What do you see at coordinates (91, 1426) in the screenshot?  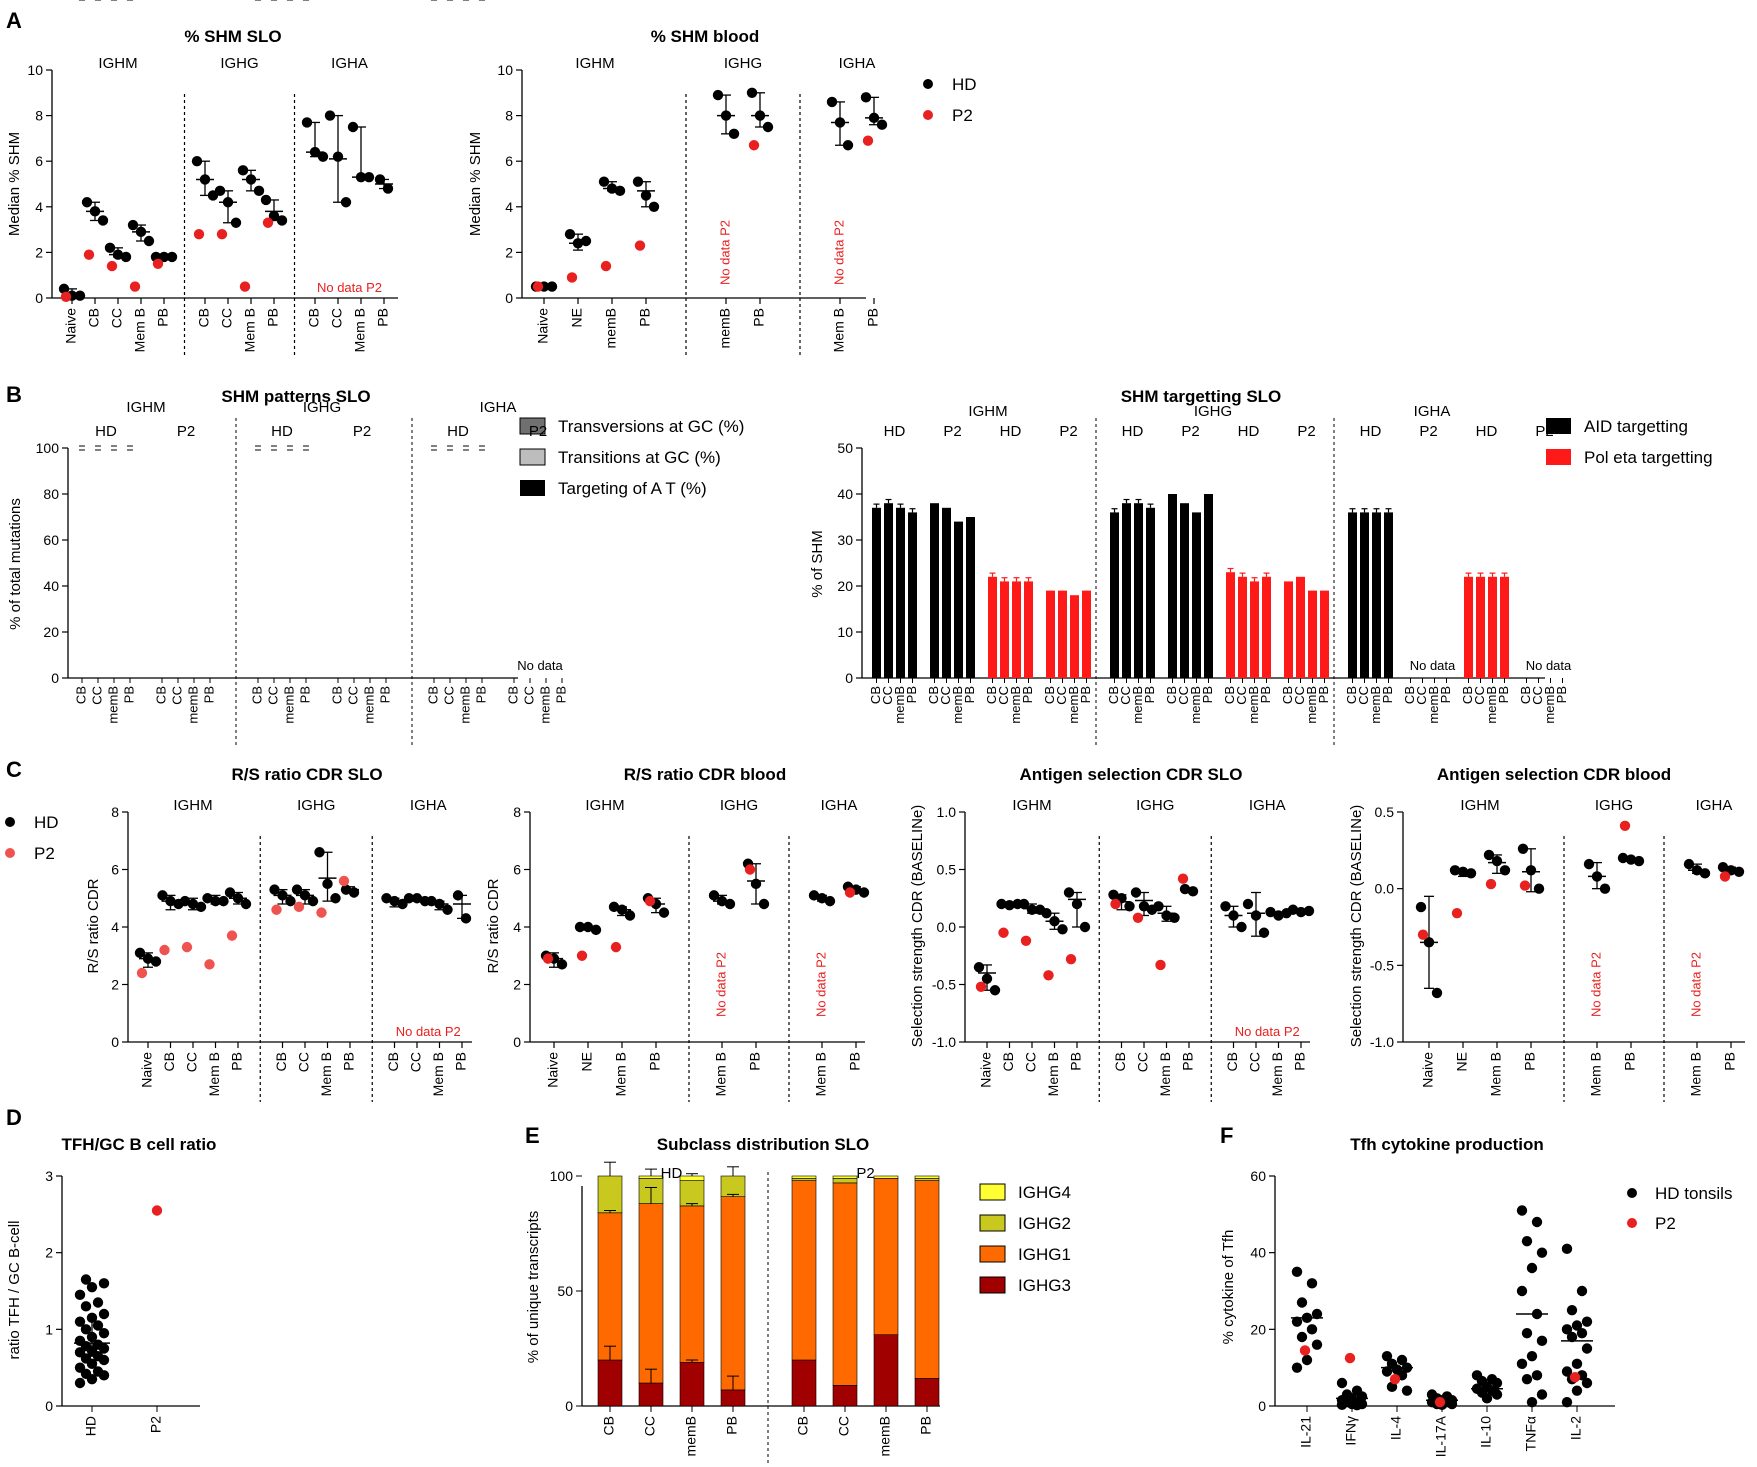 I see `chart-d-x-tick-label: HD` at bounding box center [91, 1426].